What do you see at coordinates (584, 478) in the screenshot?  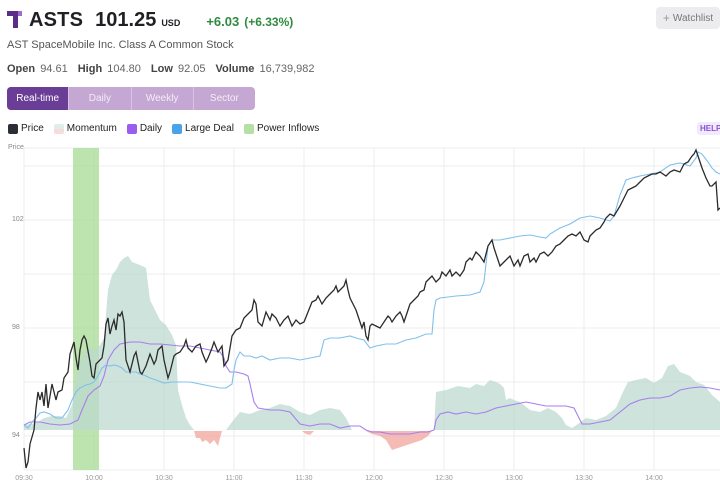 I see `x-tick: 13:30` at bounding box center [584, 478].